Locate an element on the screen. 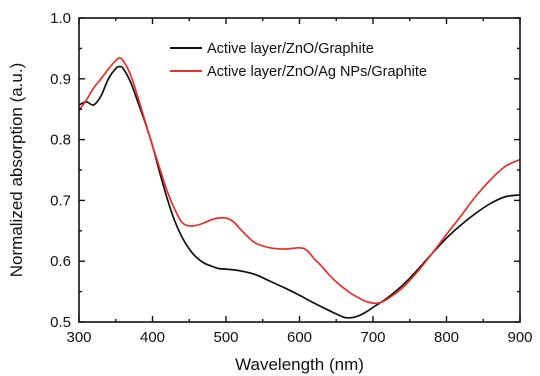 The height and width of the screenshot is (376, 540). x-tick-label: 700 is located at coordinates (372, 337).